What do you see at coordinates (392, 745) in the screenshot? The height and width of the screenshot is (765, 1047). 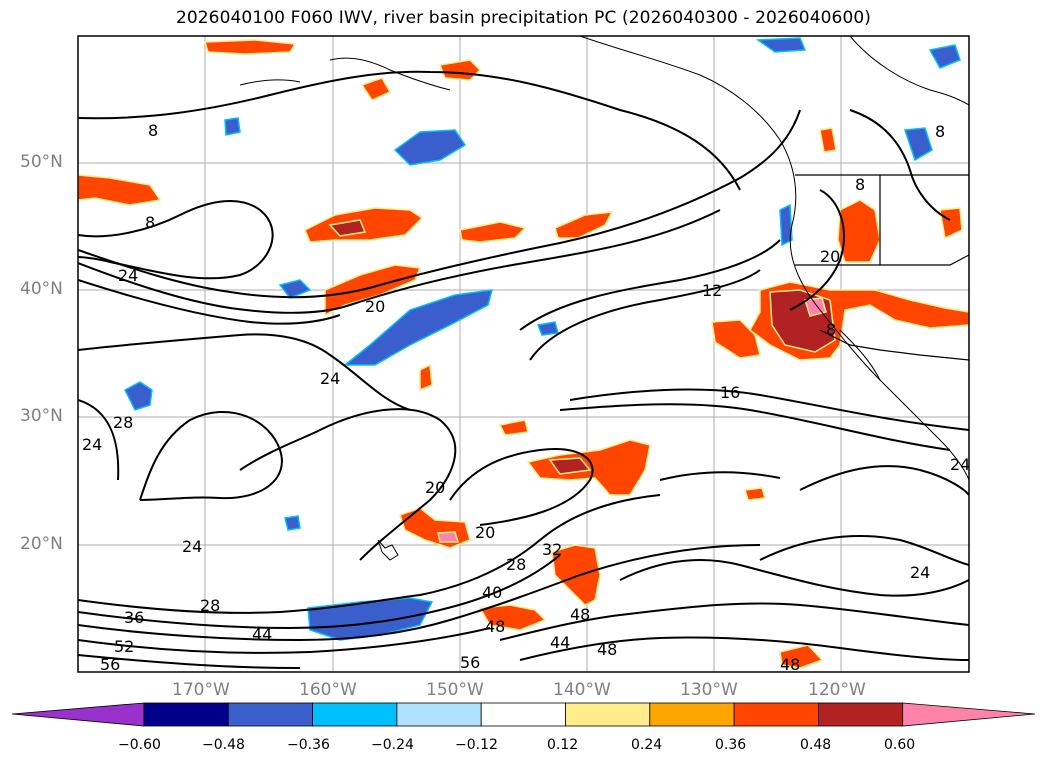 I see `colorbar-tick-label: −0.24` at bounding box center [392, 745].